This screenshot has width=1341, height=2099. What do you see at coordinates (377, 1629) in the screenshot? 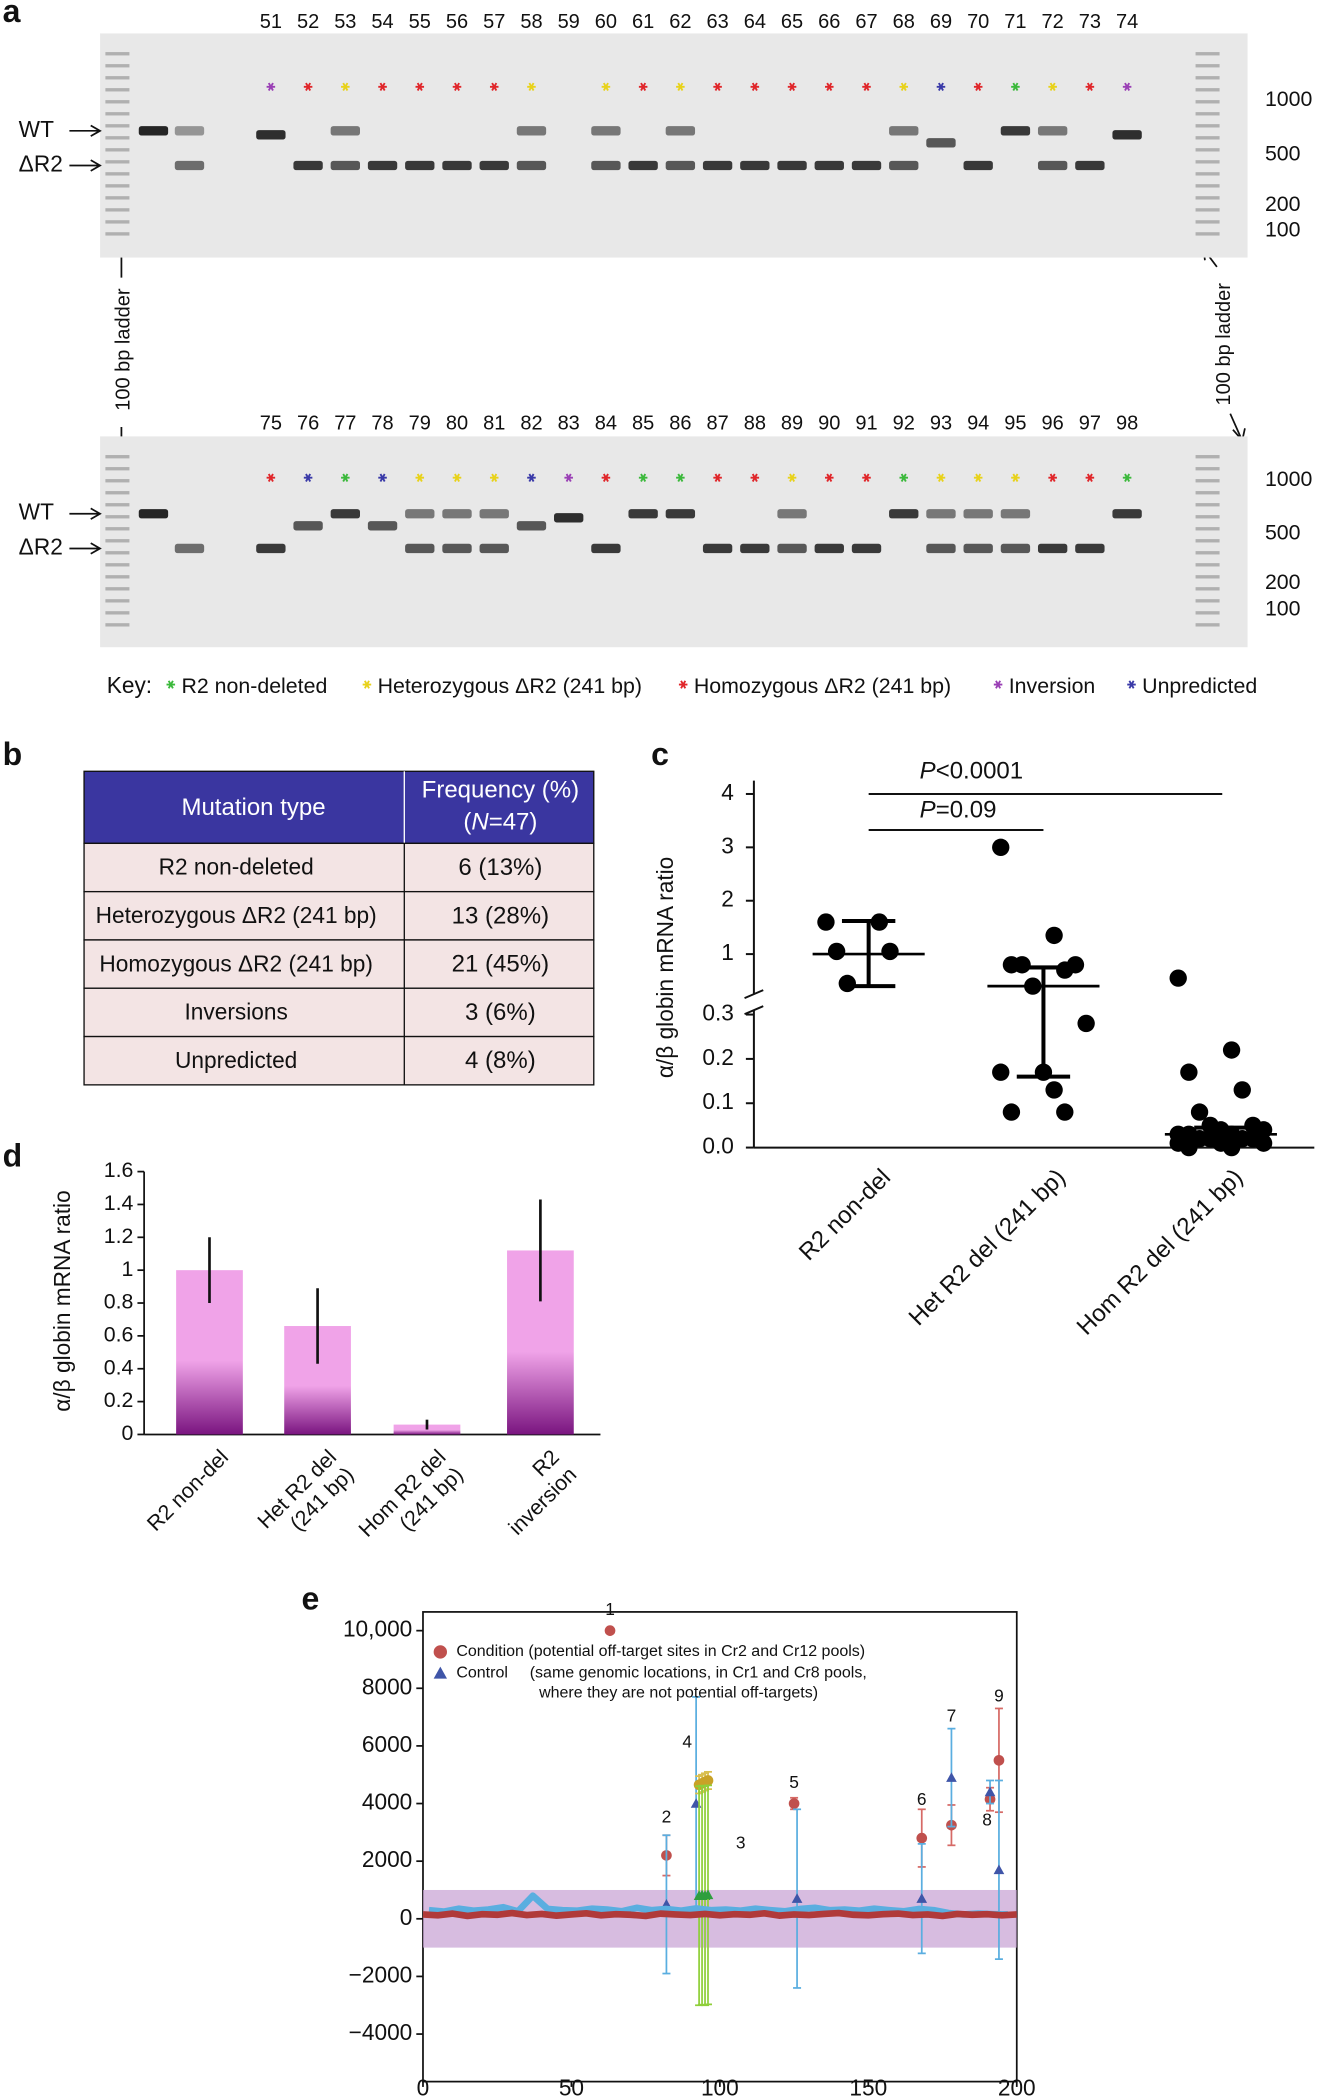
I see `y-tick-label: 10,000` at bounding box center [377, 1629].